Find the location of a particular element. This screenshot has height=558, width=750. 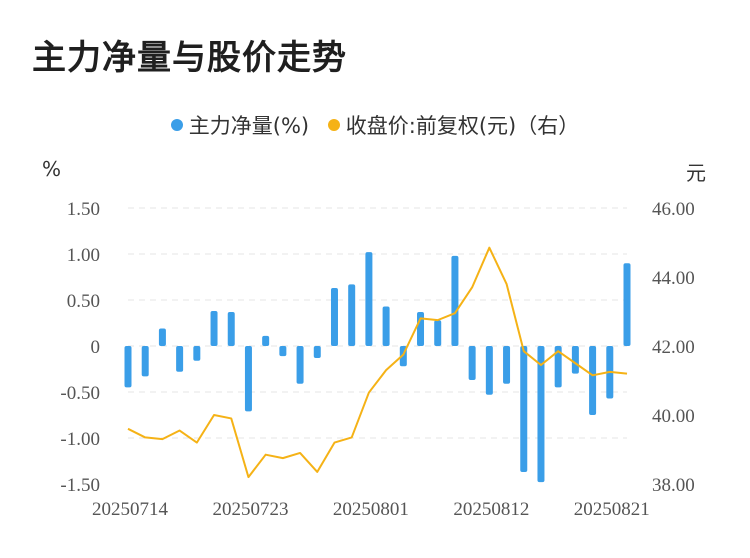

legend-line-label: 收盘价:前复权(元)（右） is located at coordinates (462, 126).